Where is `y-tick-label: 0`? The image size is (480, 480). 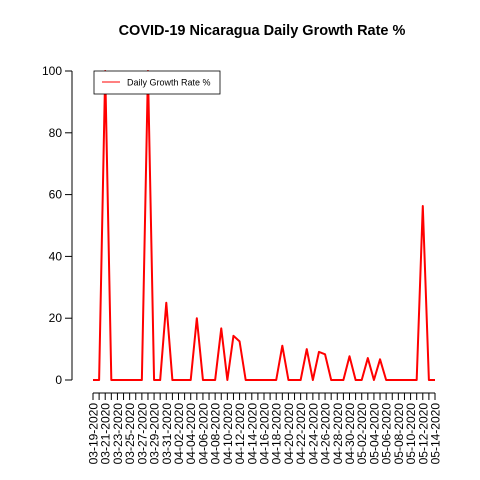
y-tick-label: 0 is located at coordinates (58, 380).